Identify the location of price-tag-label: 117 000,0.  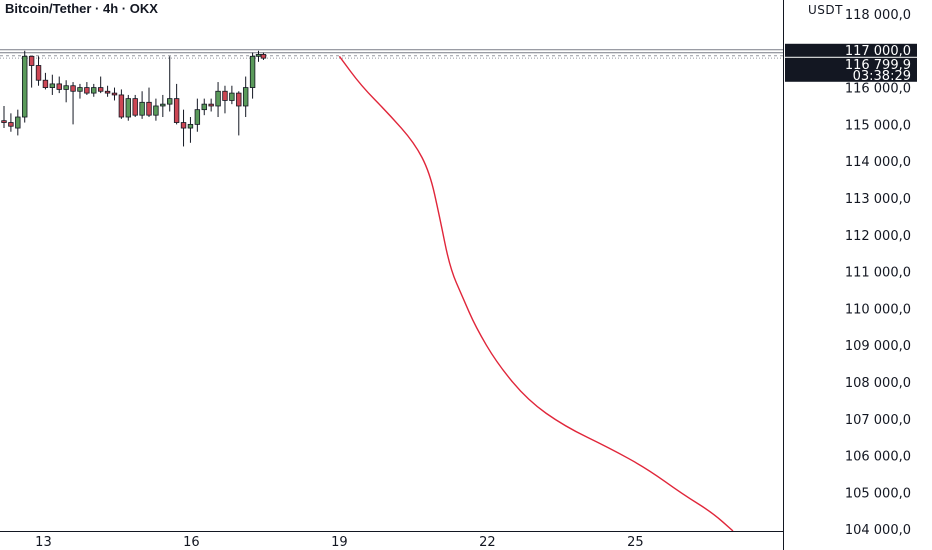
(878, 51).